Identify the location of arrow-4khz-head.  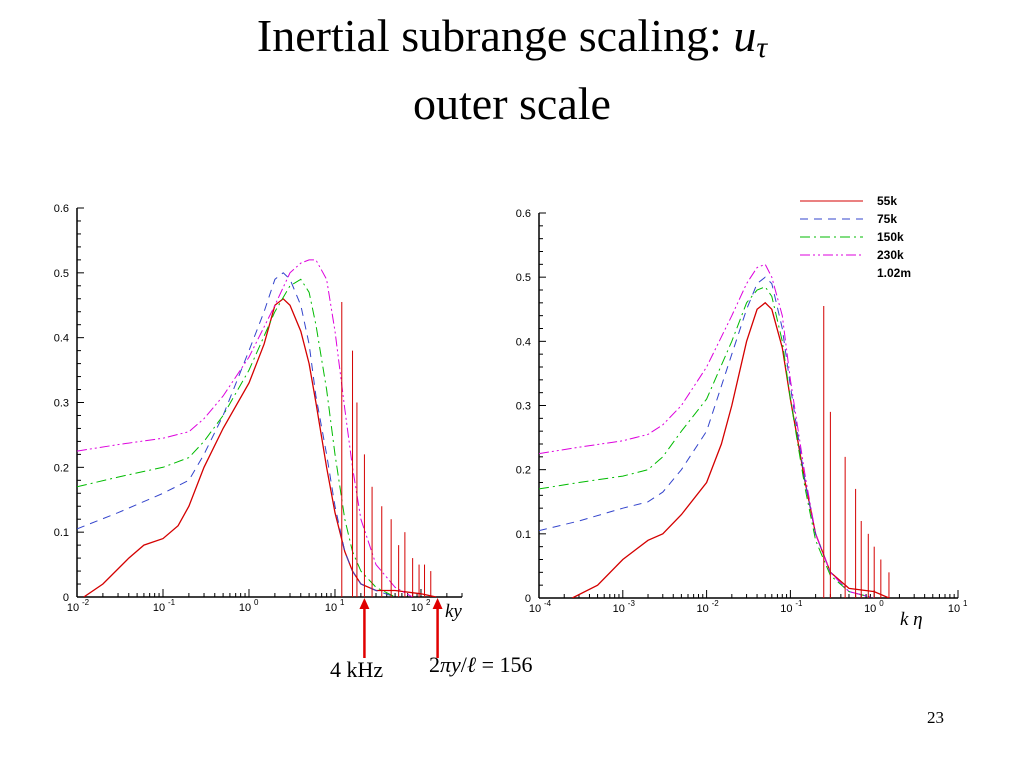
(364, 603).